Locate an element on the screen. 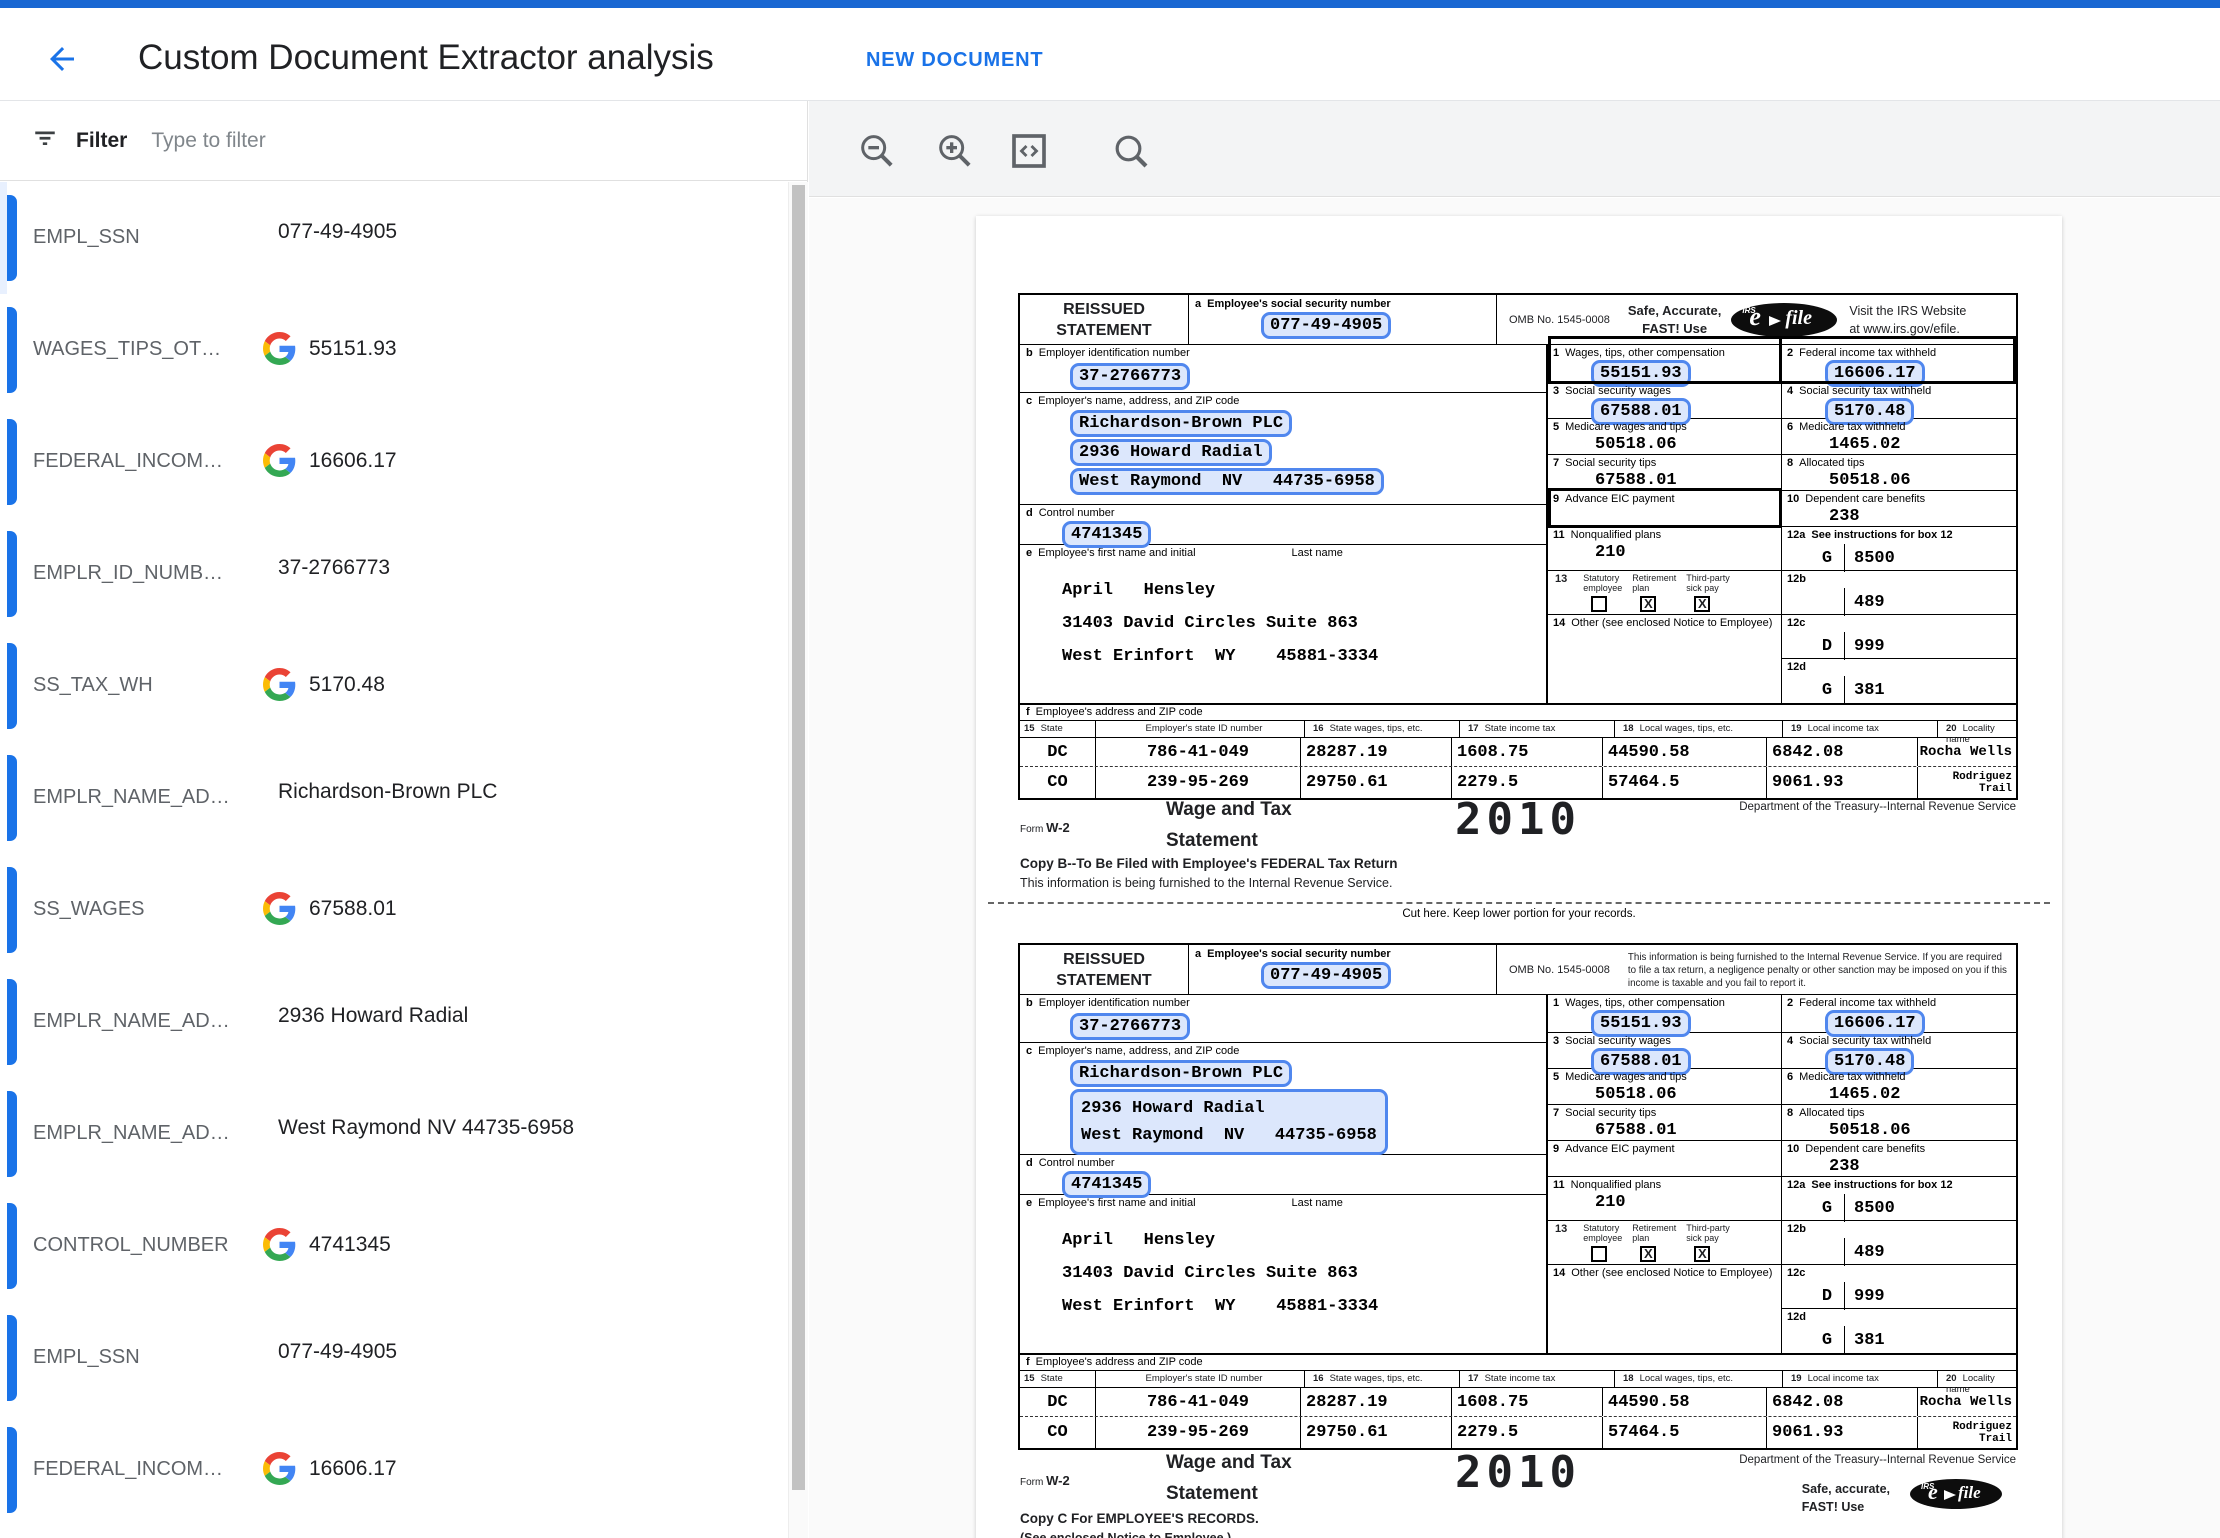 This screenshot has width=2220, height=1538. field-value-text: 077-49-4905 is located at coordinates (338, 231).